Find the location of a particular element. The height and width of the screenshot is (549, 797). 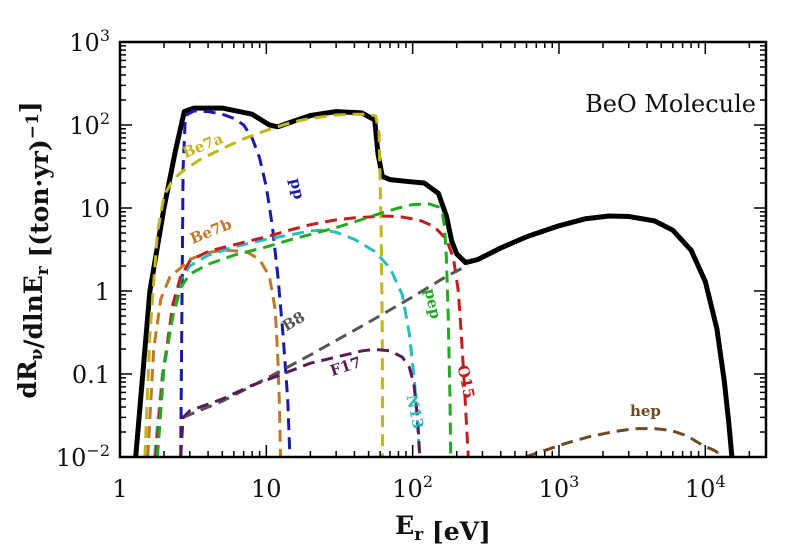

y-tick-label: 10⁻² is located at coordinates (83, 456).